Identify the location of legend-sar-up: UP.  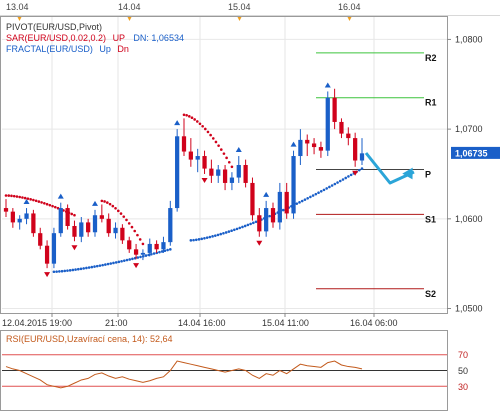
(119, 38).